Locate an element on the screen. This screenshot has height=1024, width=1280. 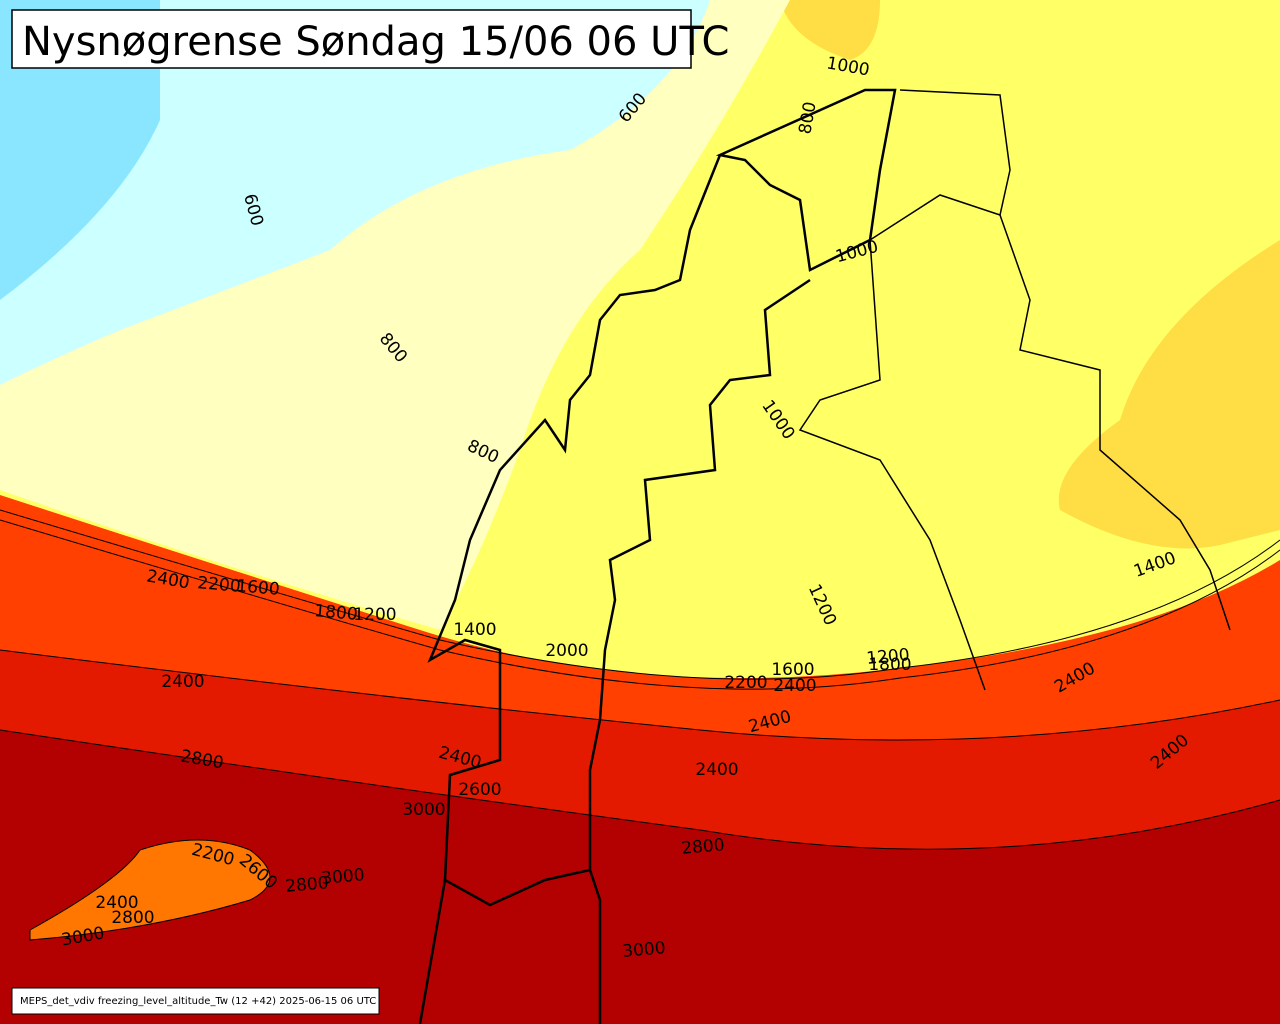
contour-label: 1400 is located at coordinates (474, 630).